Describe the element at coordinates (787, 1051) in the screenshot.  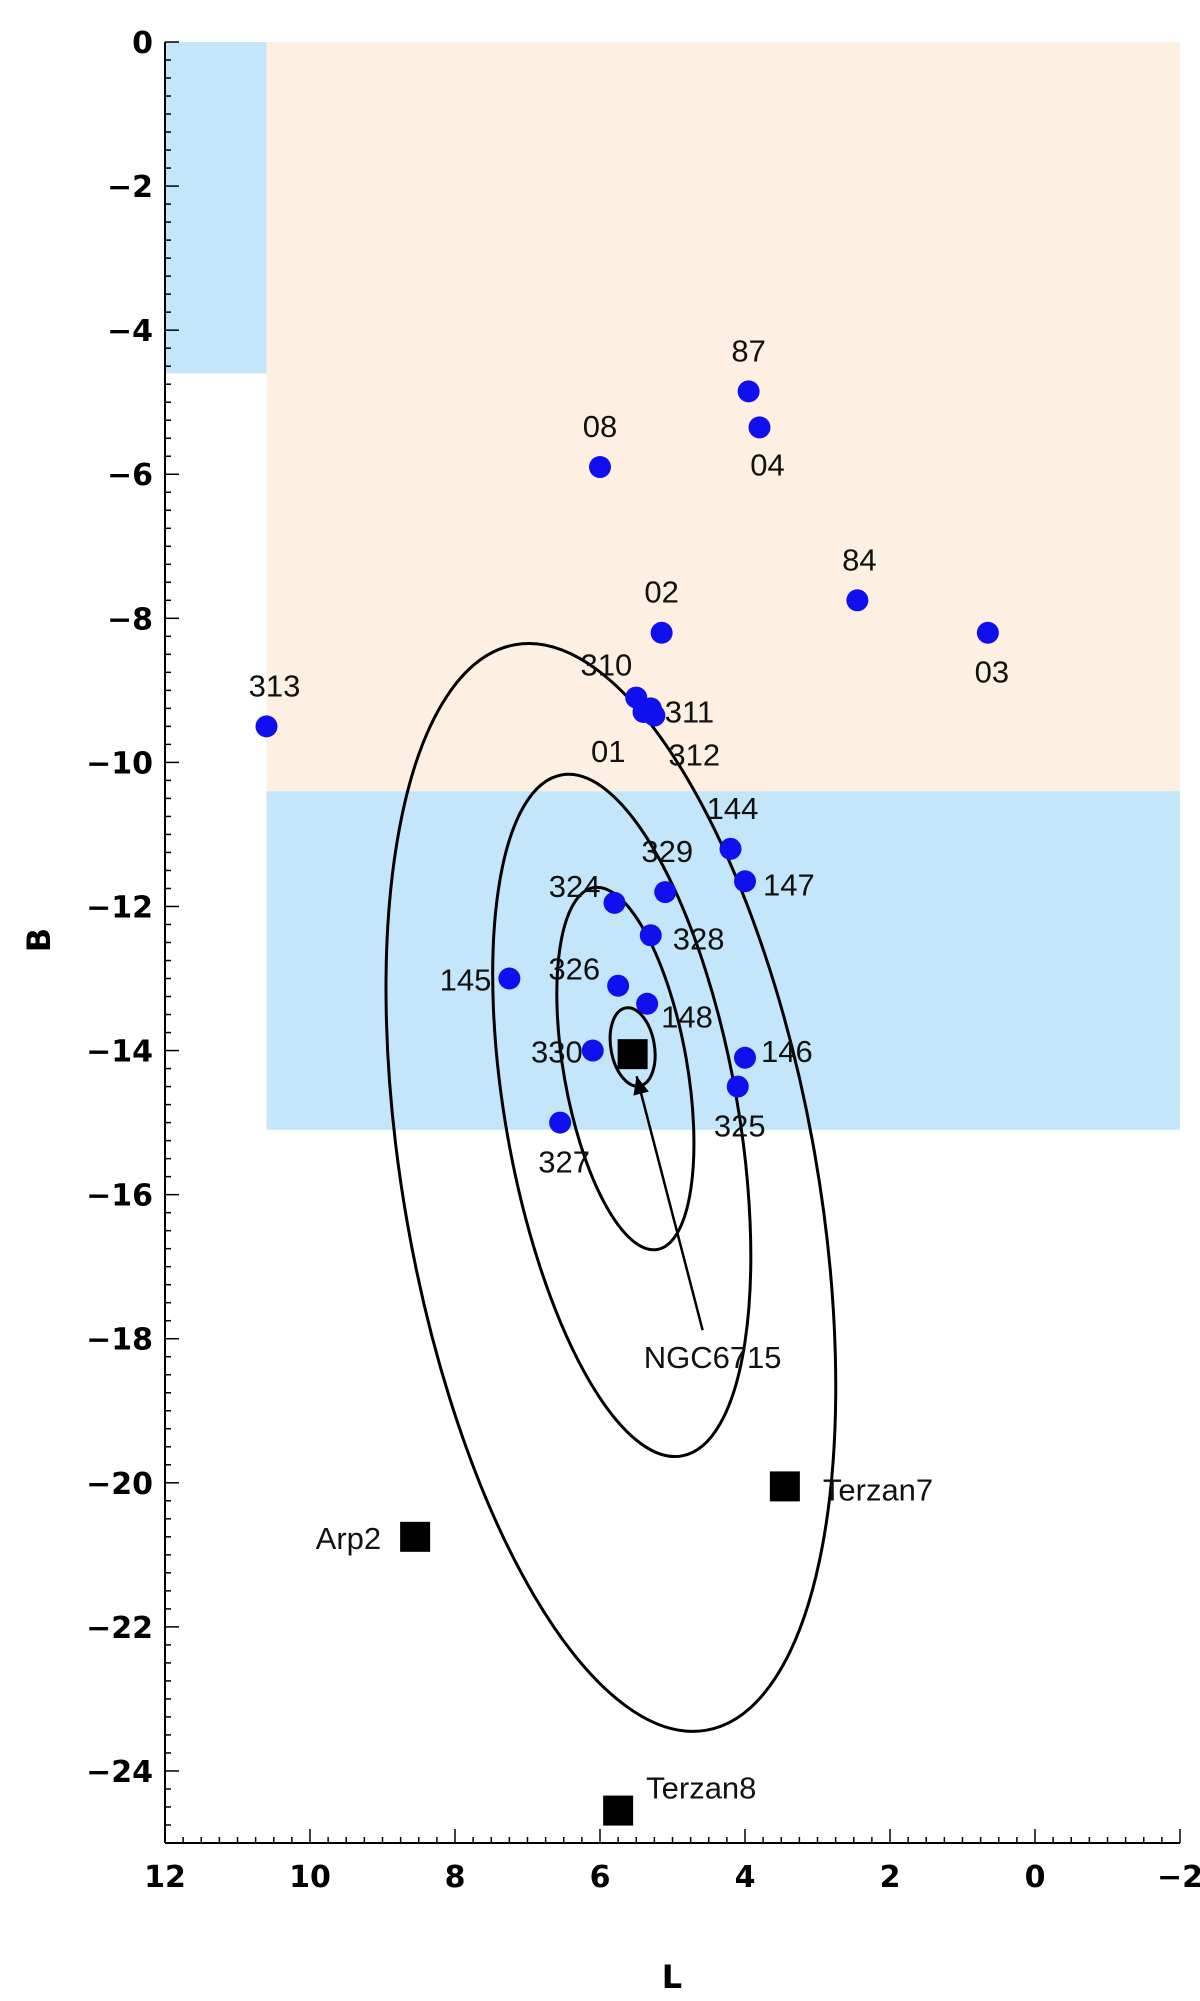
I see `point-label-146: 146` at that location.